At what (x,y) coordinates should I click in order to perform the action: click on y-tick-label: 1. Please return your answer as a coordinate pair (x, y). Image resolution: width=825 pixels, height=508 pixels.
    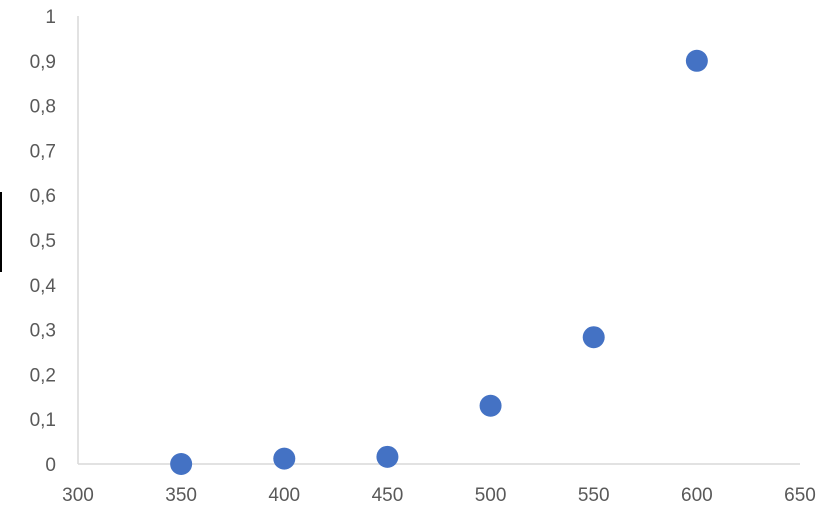
    Looking at the image, I should click on (50, 17).